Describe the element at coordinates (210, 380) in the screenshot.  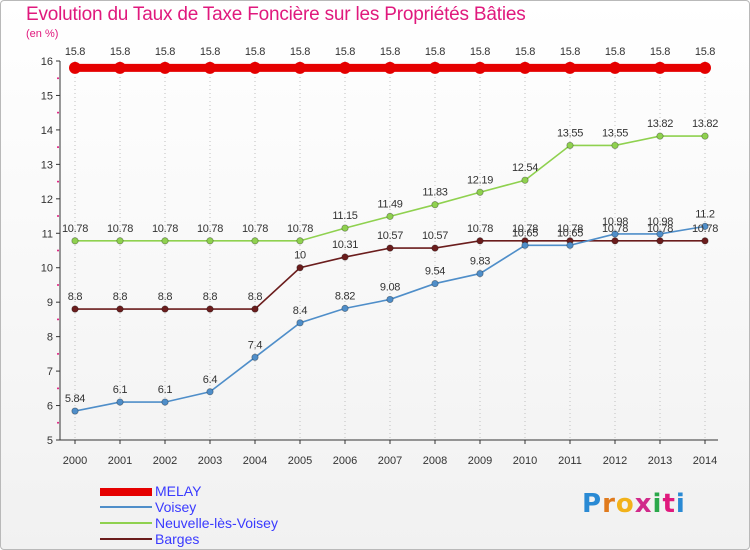
I see `data-label: 6.4` at that location.